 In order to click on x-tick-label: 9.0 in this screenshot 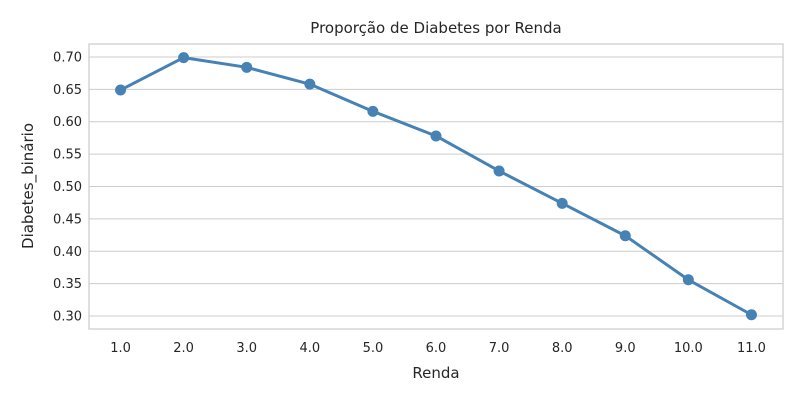, I will do `click(625, 348)`.